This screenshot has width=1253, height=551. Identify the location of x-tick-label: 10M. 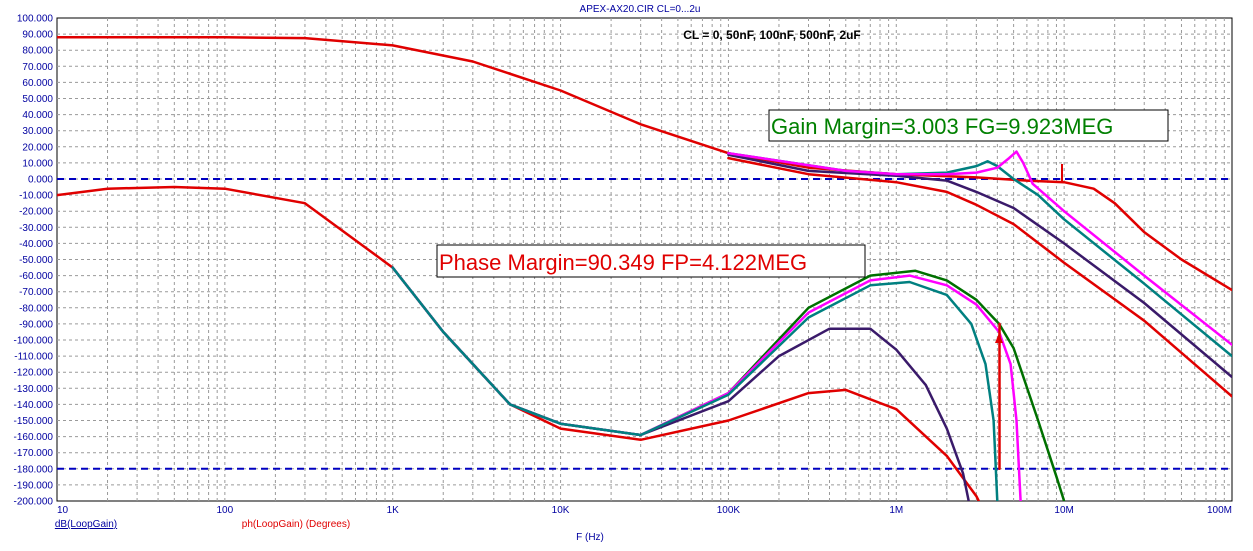
(1063, 510).